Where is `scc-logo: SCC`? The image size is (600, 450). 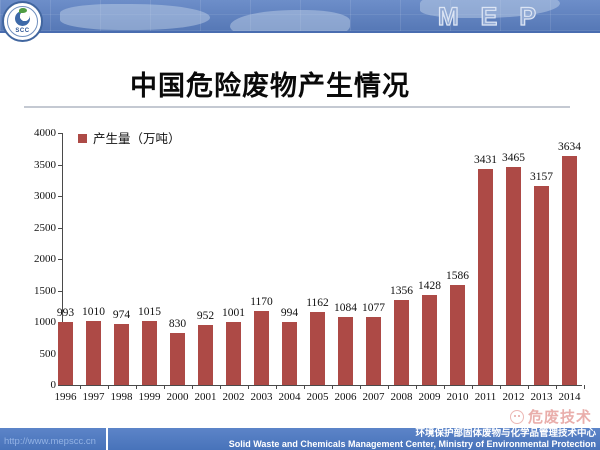 scc-logo: SCC is located at coordinates (22, 21).